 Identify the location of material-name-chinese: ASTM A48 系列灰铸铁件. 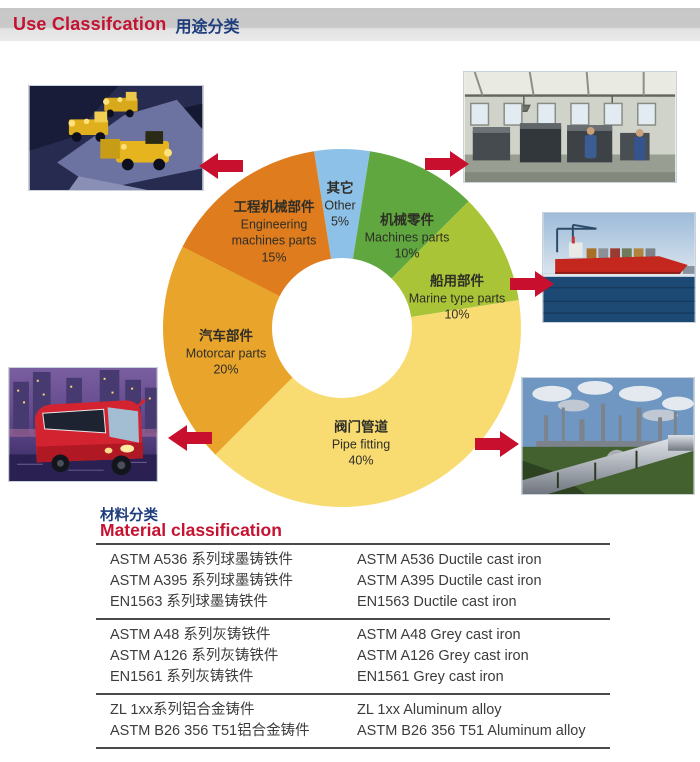
(190, 635).